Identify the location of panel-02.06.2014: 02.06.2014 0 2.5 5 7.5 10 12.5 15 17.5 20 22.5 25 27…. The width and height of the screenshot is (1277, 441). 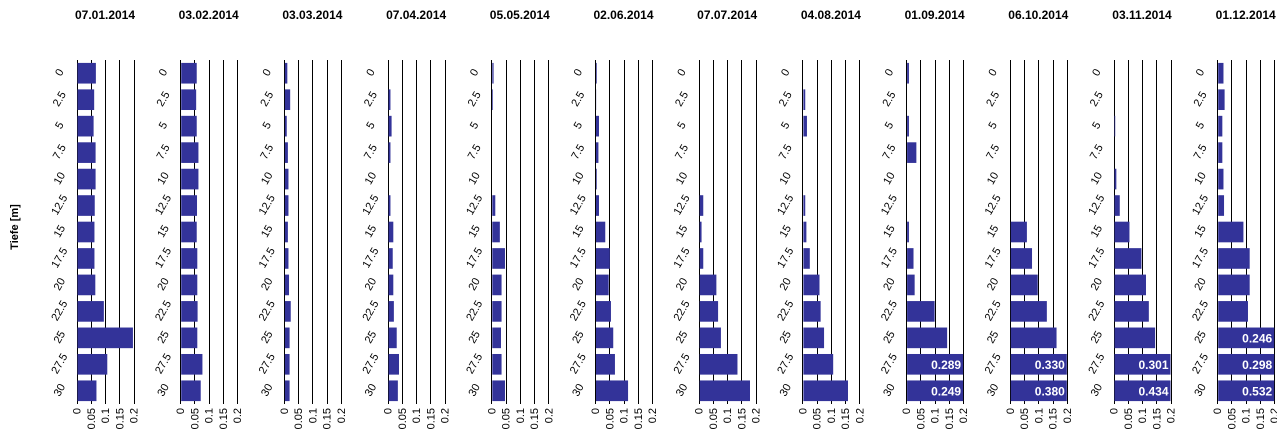
(613, 218).